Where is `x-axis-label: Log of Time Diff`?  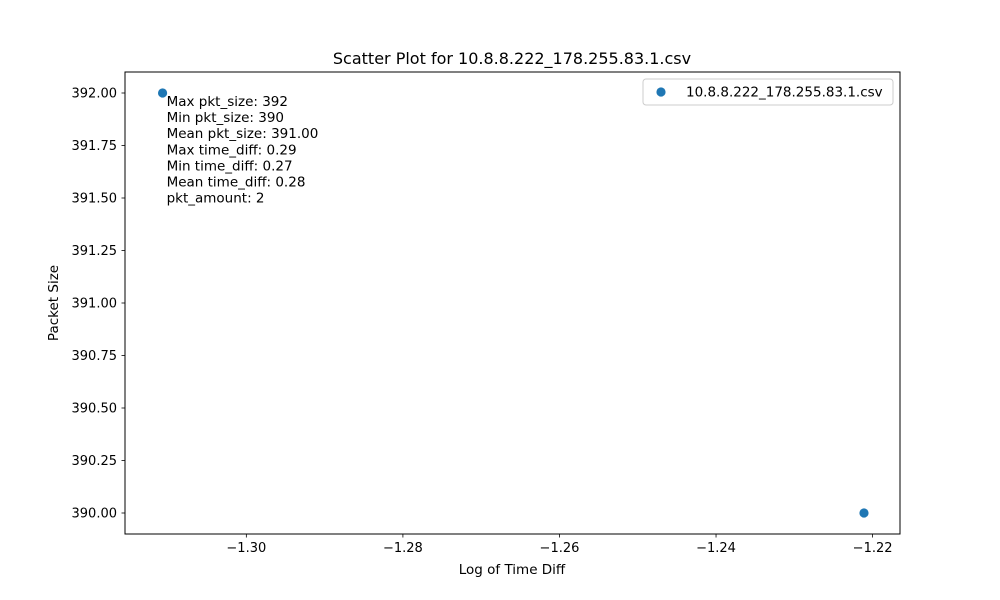
x-axis-label: Log of Time Diff is located at coordinates (512, 570).